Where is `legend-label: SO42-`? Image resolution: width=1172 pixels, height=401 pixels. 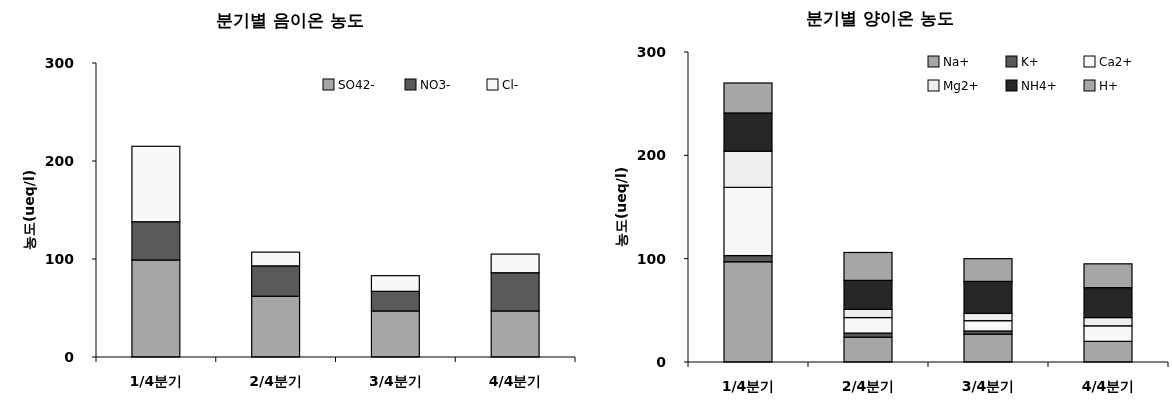 legend-label: SO42- is located at coordinates (356, 85).